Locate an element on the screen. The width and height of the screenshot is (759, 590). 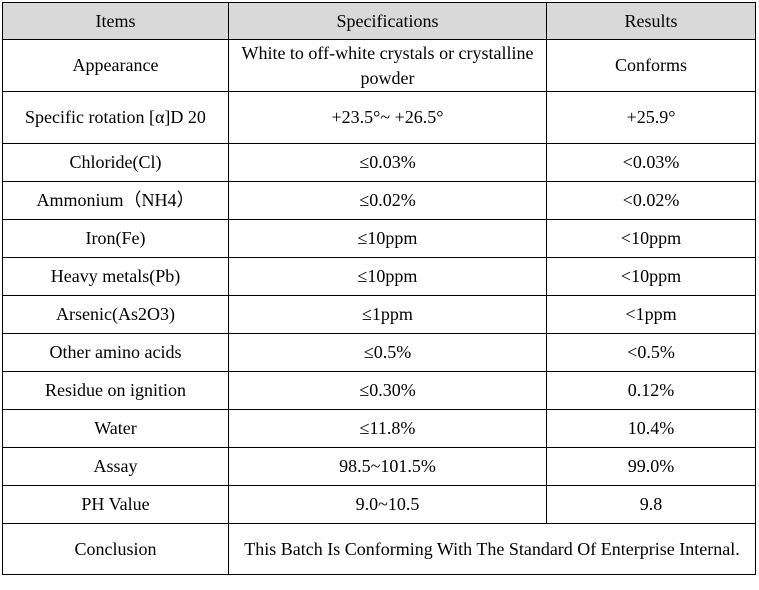
header-specifications: Specifications is located at coordinates (387, 21).